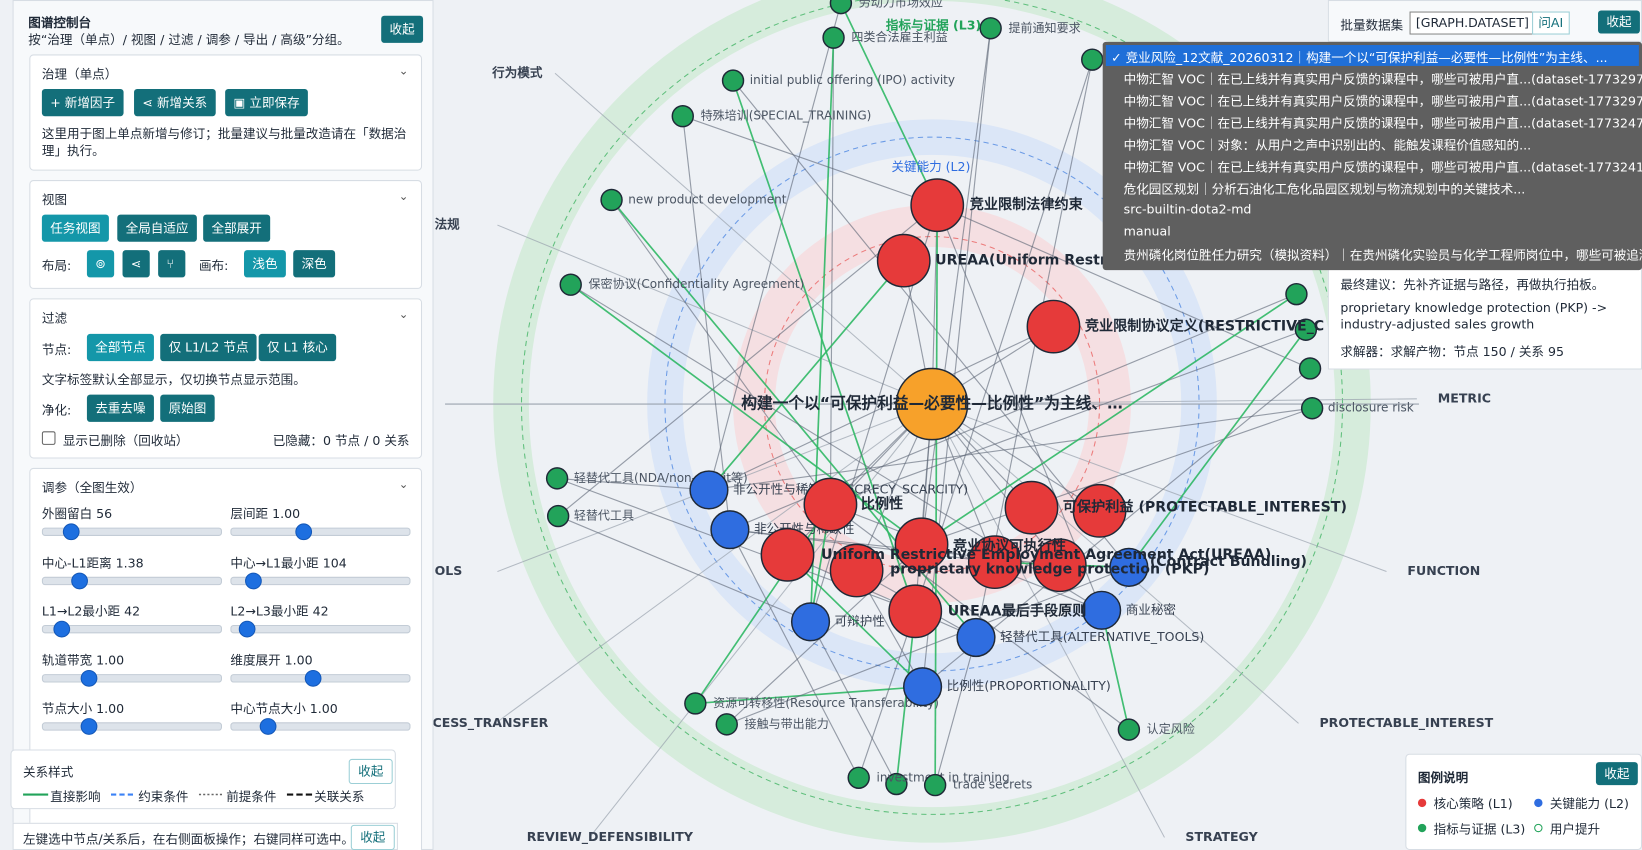 The width and height of the screenshot is (1642, 850). I want to click on l1-label: proprietary knowledge protection (PKP), so click(1049, 569).